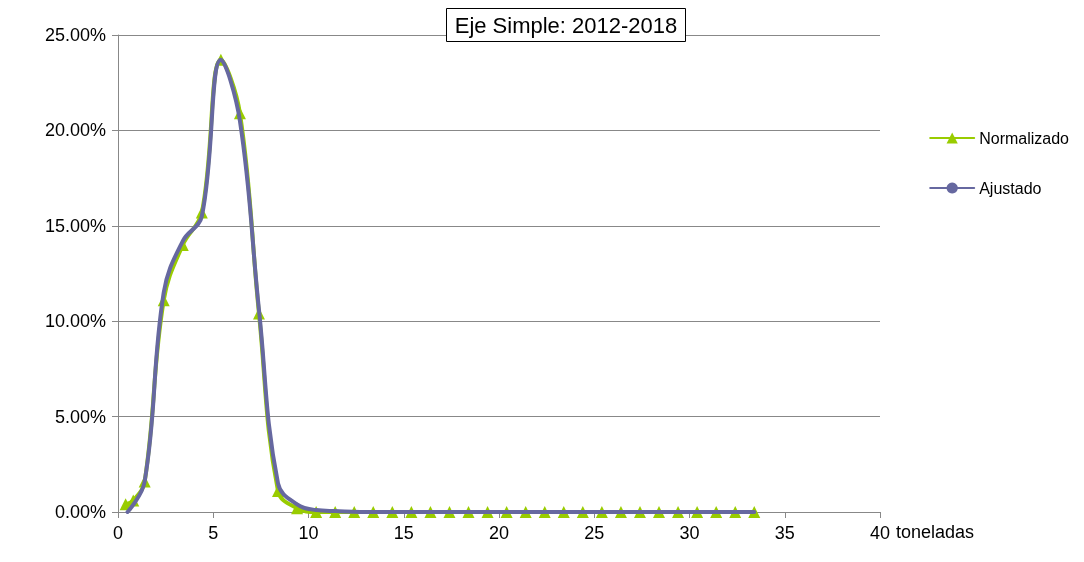 The width and height of the screenshot is (1084, 562). Describe the element at coordinates (80, 416) in the screenshot. I see `y-tick-label: 5.00%` at that location.